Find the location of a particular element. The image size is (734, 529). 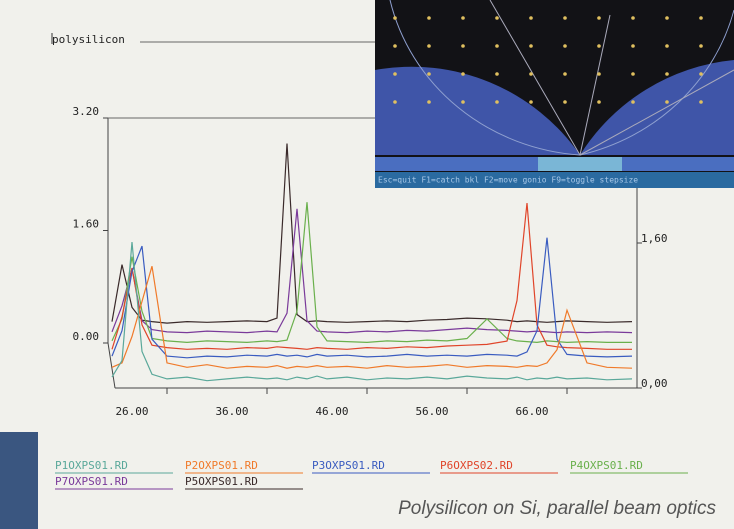

inset-arc is located at coordinates (477, 110).